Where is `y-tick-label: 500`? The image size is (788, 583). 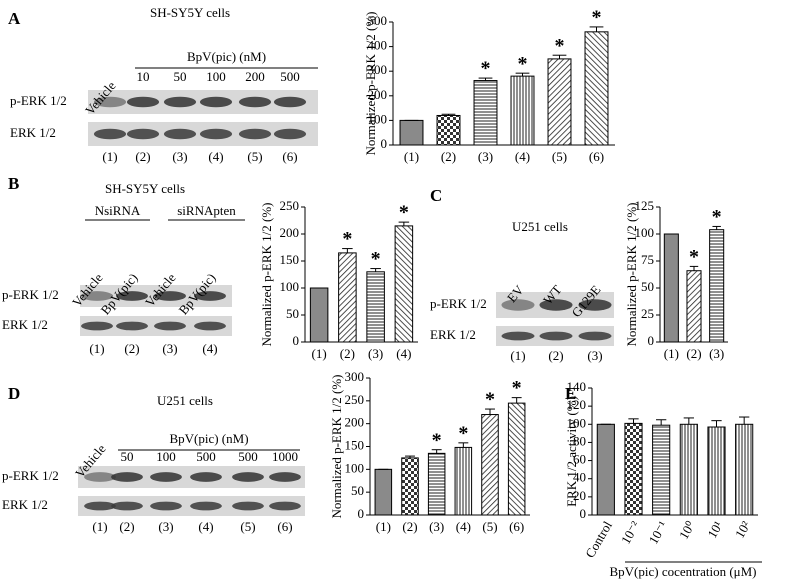 y-tick-label: 500 is located at coordinates (378, 20).